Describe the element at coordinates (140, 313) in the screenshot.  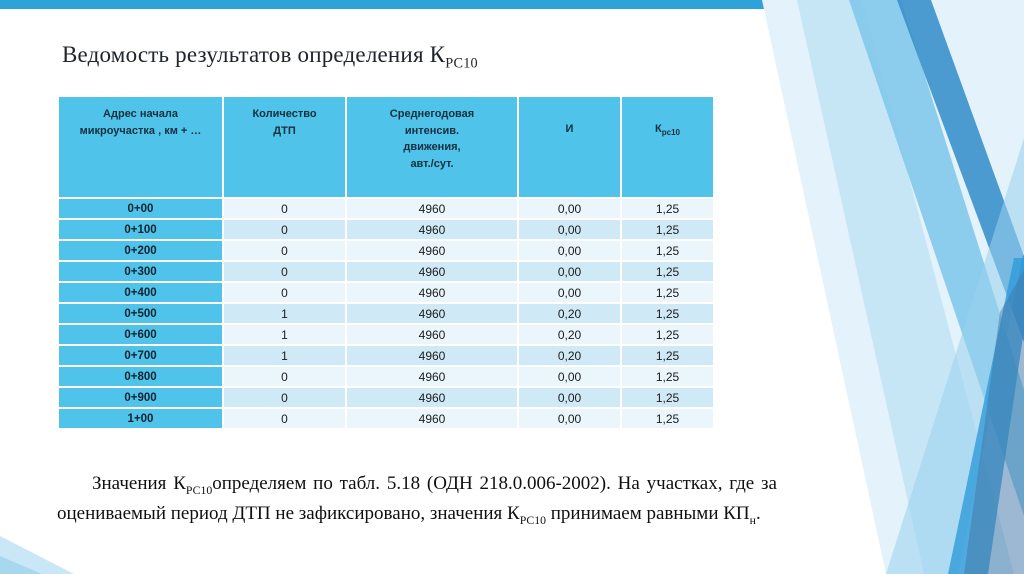
I see `row-header-cell: 0+500` at that location.